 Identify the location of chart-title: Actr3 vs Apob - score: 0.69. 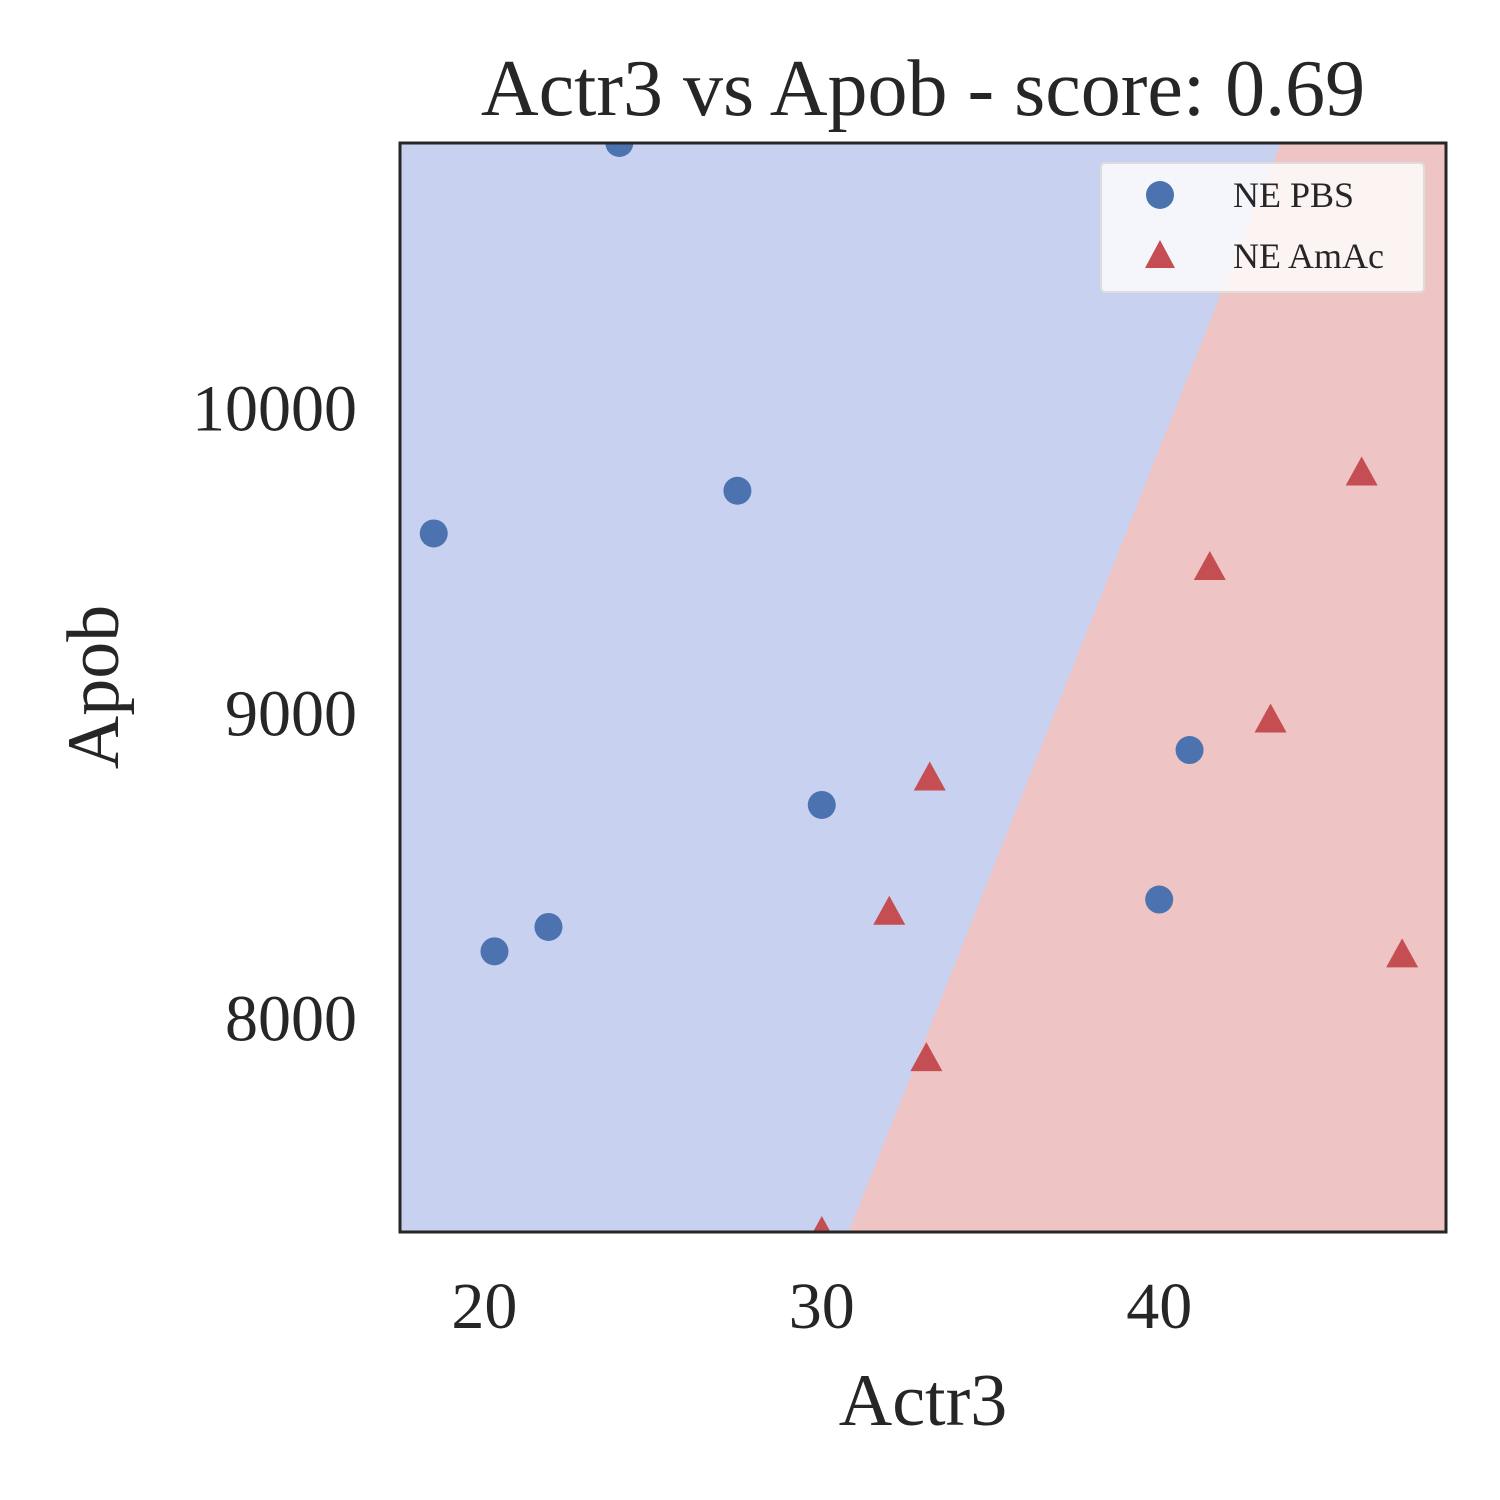
(923, 89).